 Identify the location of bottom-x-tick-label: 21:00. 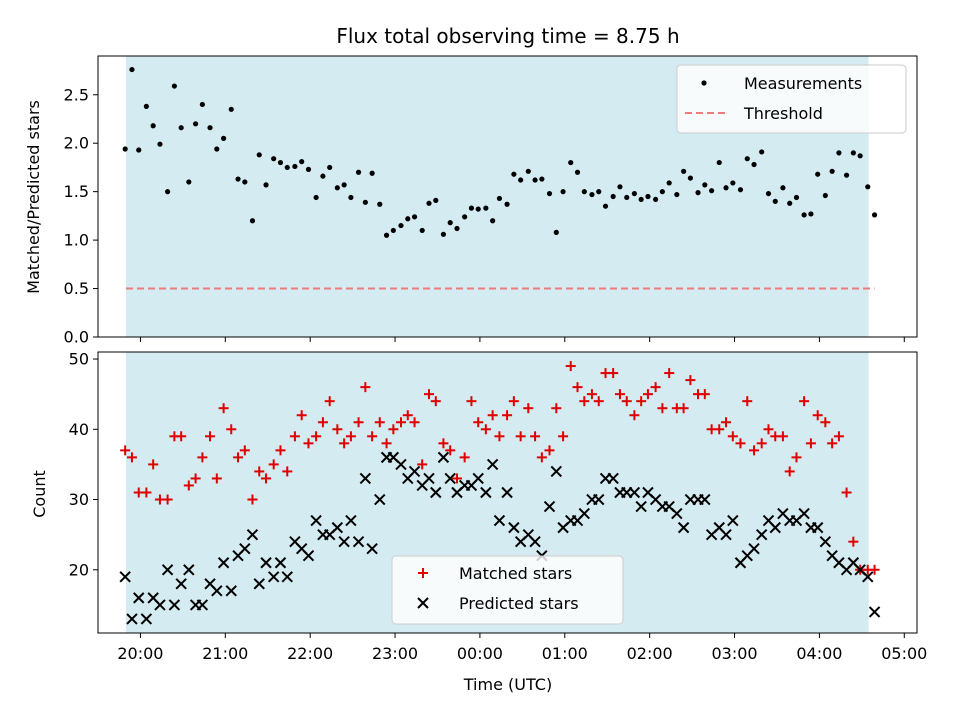
(225, 653).